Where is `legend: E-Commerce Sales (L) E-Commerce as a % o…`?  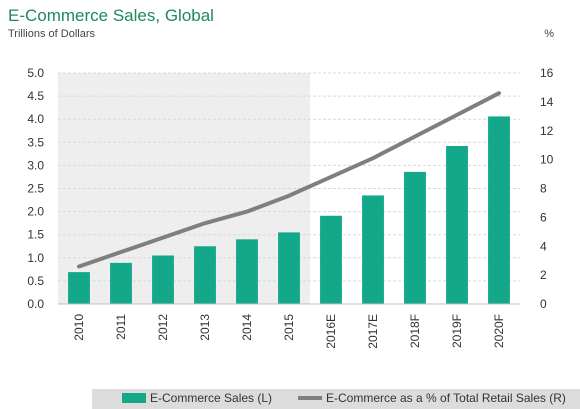
legend: E-Commerce Sales (L) E-Commerce as a % o… is located at coordinates (336, 399).